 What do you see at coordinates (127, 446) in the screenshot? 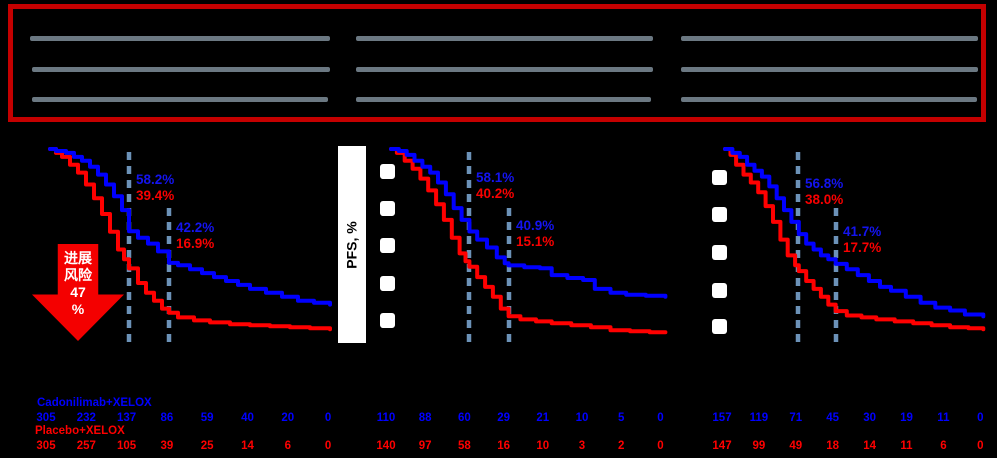
I see `at-risk-number: 105` at bounding box center [127, 446].